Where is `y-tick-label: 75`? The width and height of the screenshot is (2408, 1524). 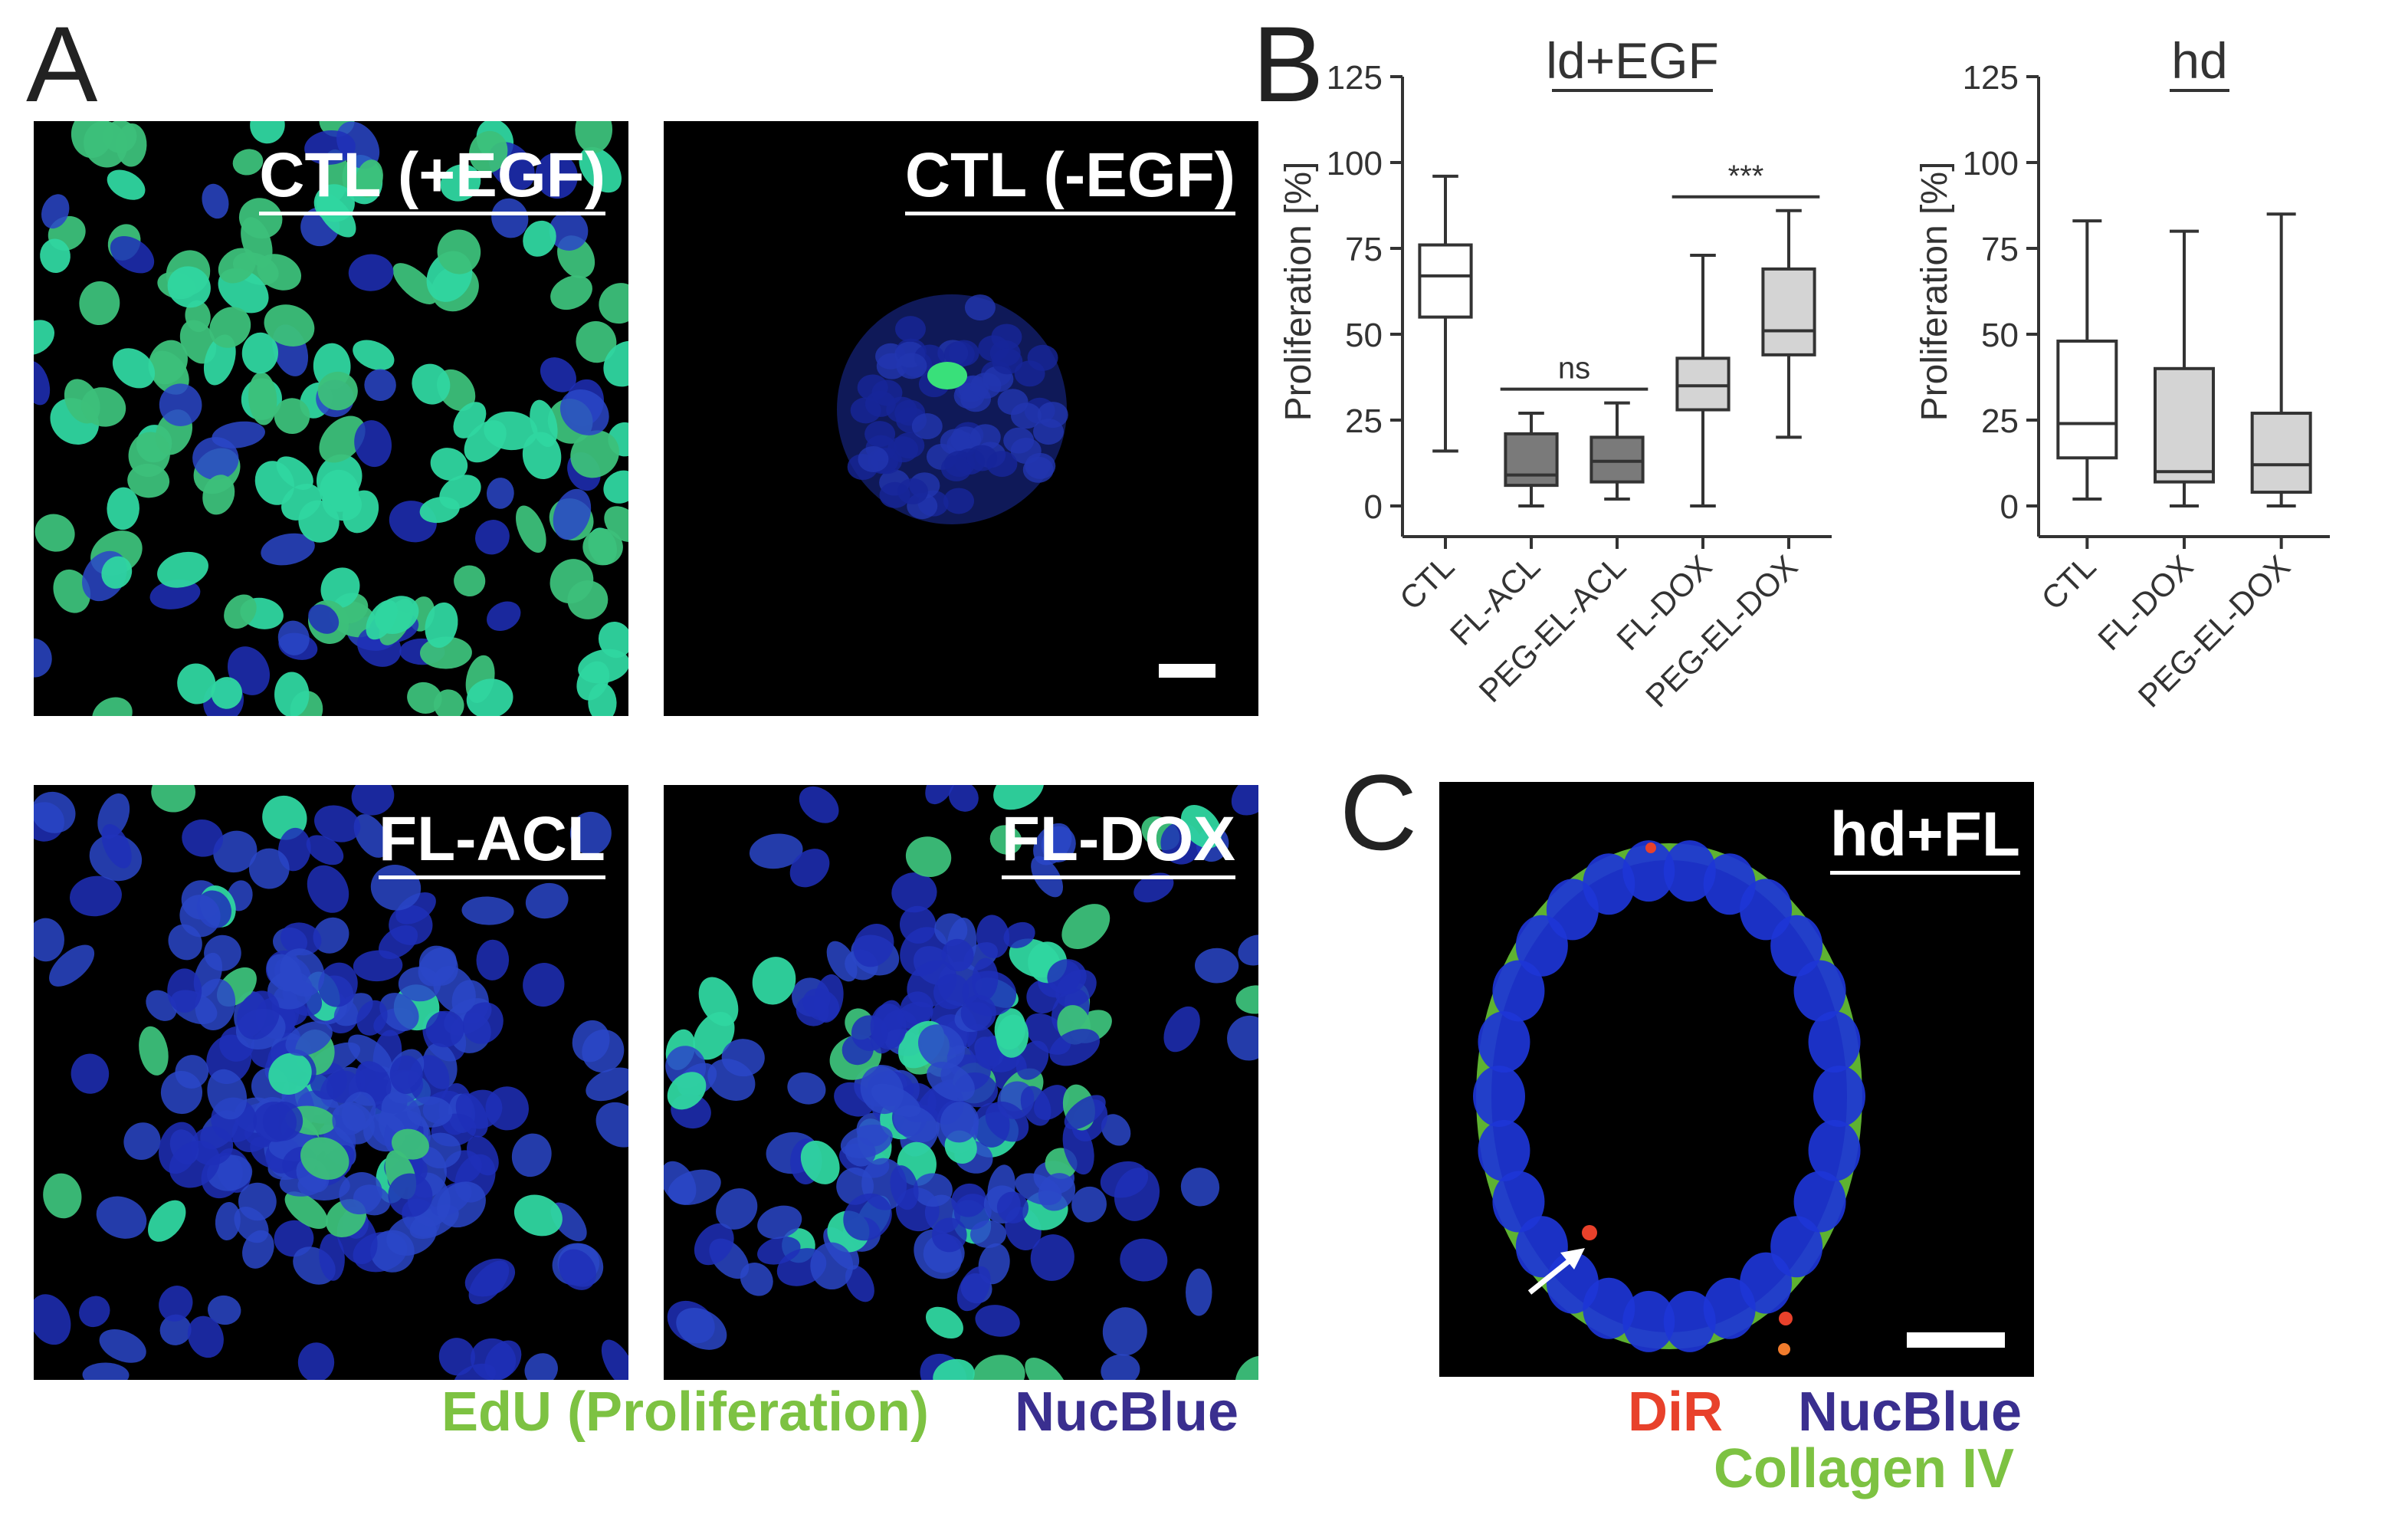
y-tick-label: 75 is located at coordinates (1364, 250).